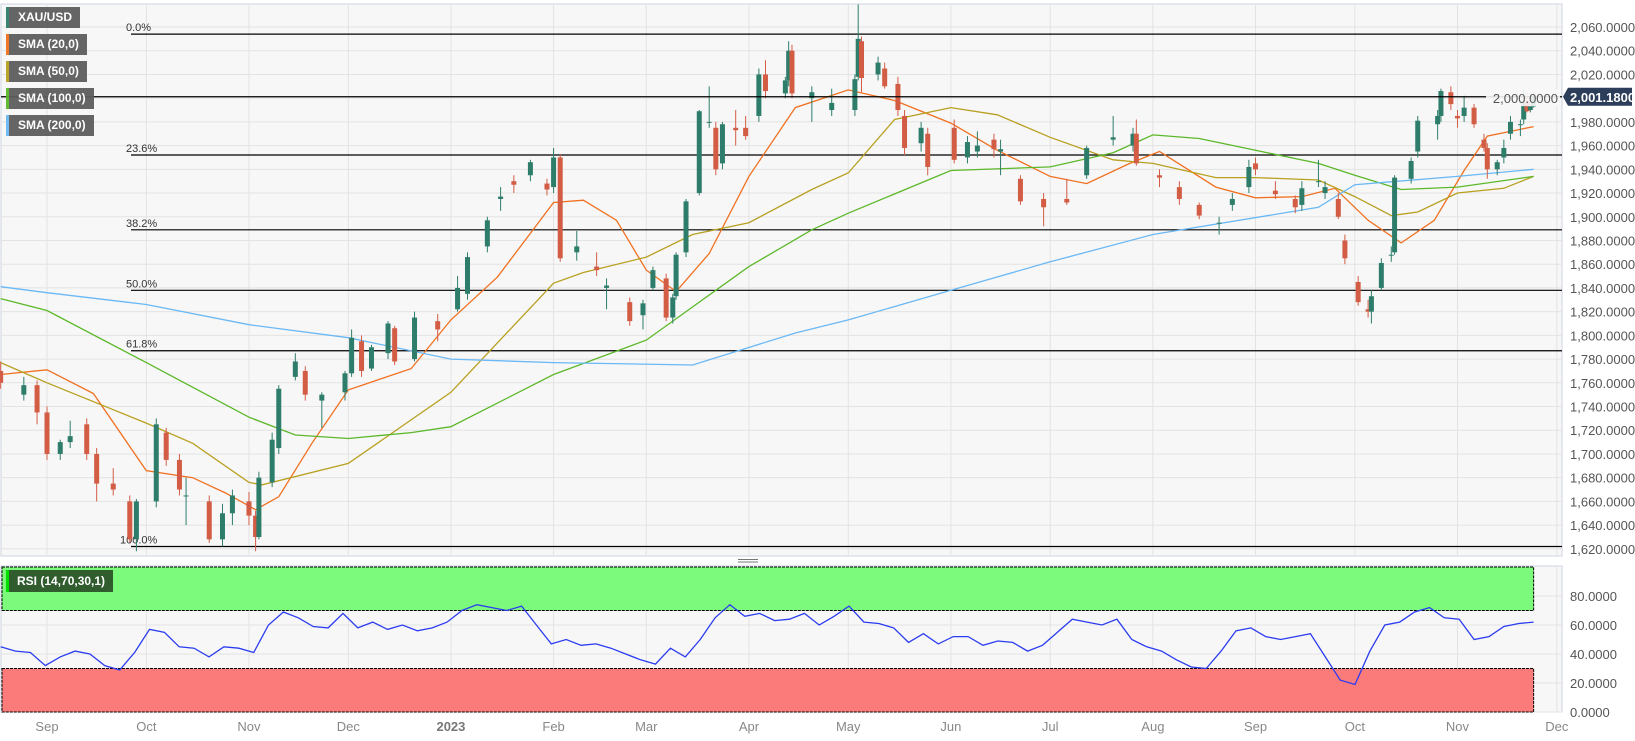 The image size is (1635, 741). What do you see at coordinates (50, 98) in the screenshot?
I see `legend-item-sma-100-0: SMA (100,0)` at bounding box center [50, 98].